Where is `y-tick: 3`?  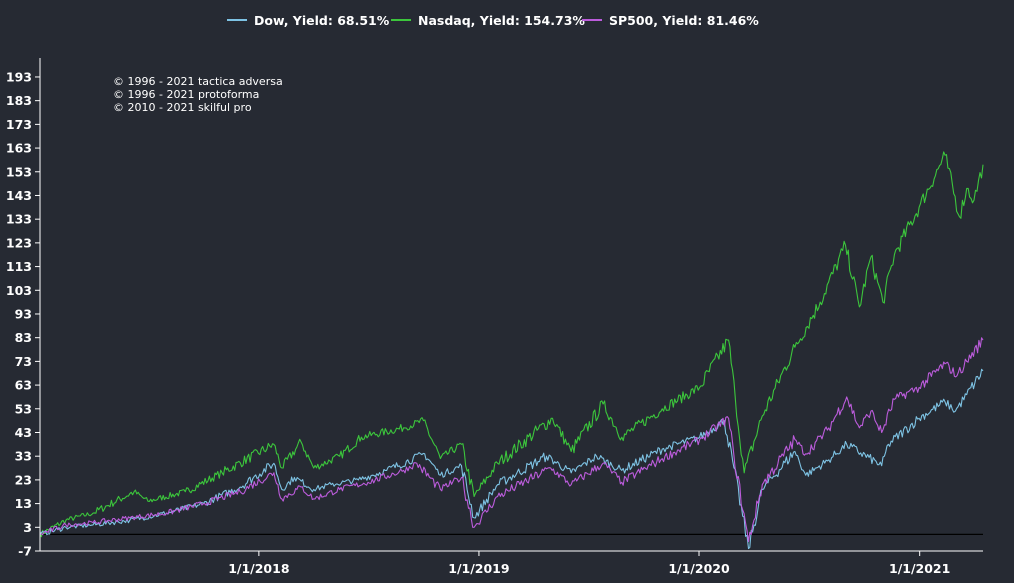
y-tick: 3 is located at coordinates (31, 527).